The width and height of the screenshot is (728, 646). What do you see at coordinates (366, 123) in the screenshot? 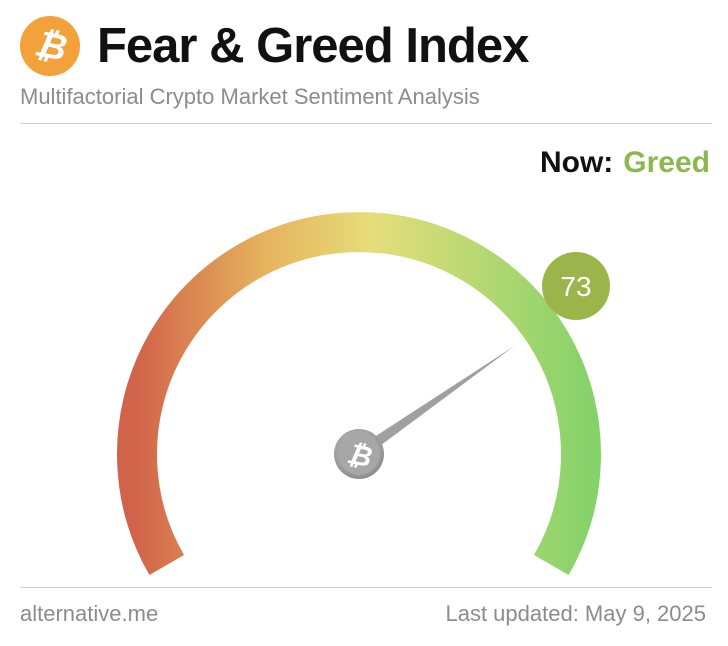
I see `header-divider` at bounding box center [366, 123].